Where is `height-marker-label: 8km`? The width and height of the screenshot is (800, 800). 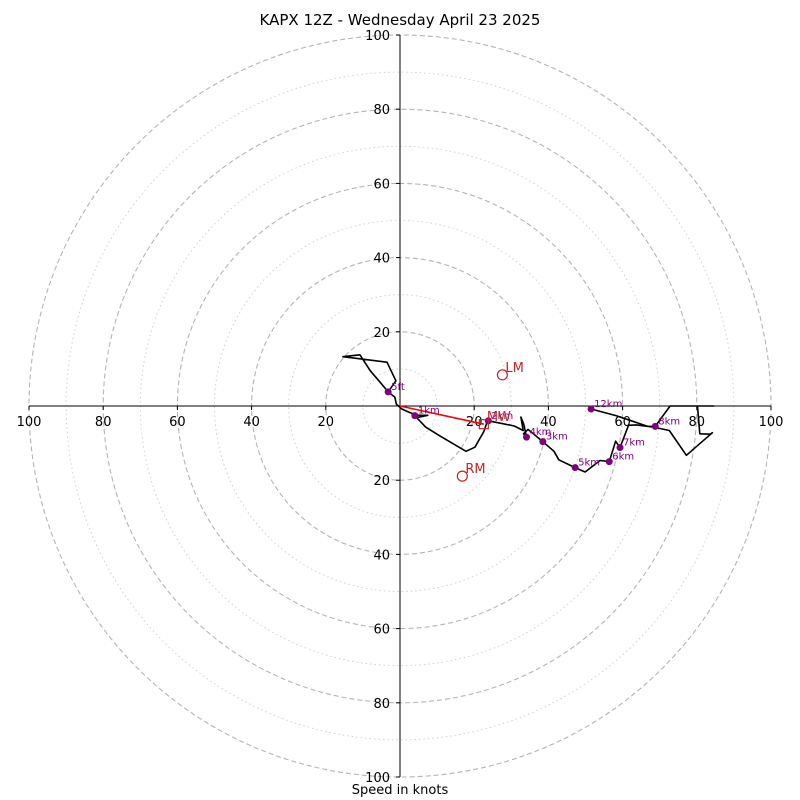 height-marker-label: 8km is located at coordinates (669, 421).